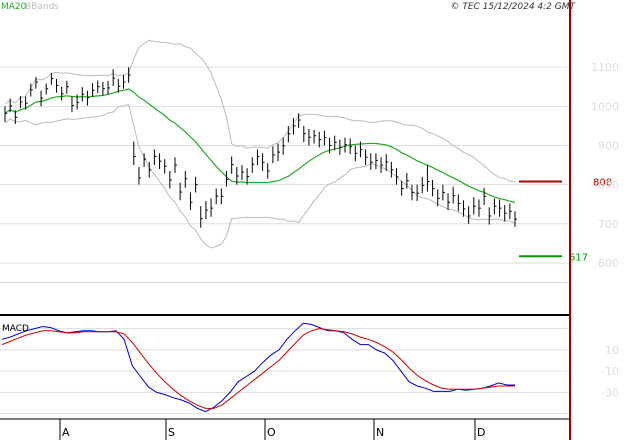  Describe the element at coordinates (608, 145) in the screenshot. I see `price-y-tick: 900` at that location.